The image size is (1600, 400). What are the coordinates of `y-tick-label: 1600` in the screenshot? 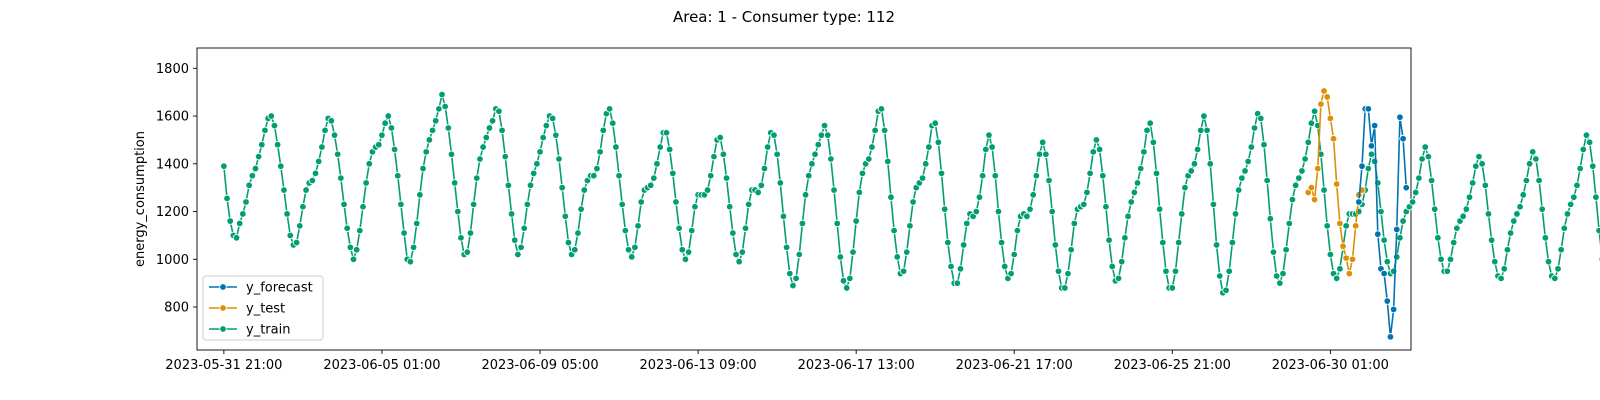 It's located at (172, 117).